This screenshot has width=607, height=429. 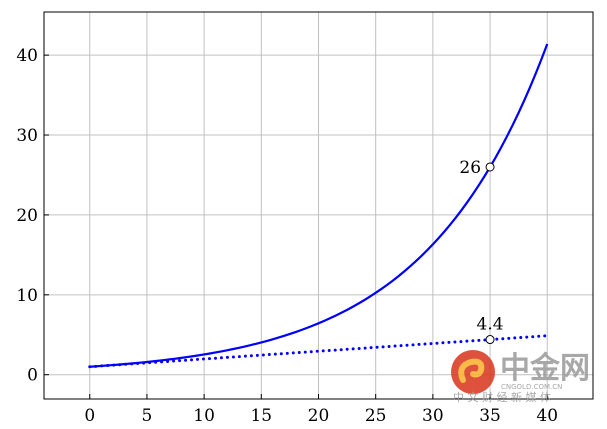 What do you see at coordinates (147, 416) in the screenshot?
I see `x-tick-label: 5` at bounding box center [147, 416].